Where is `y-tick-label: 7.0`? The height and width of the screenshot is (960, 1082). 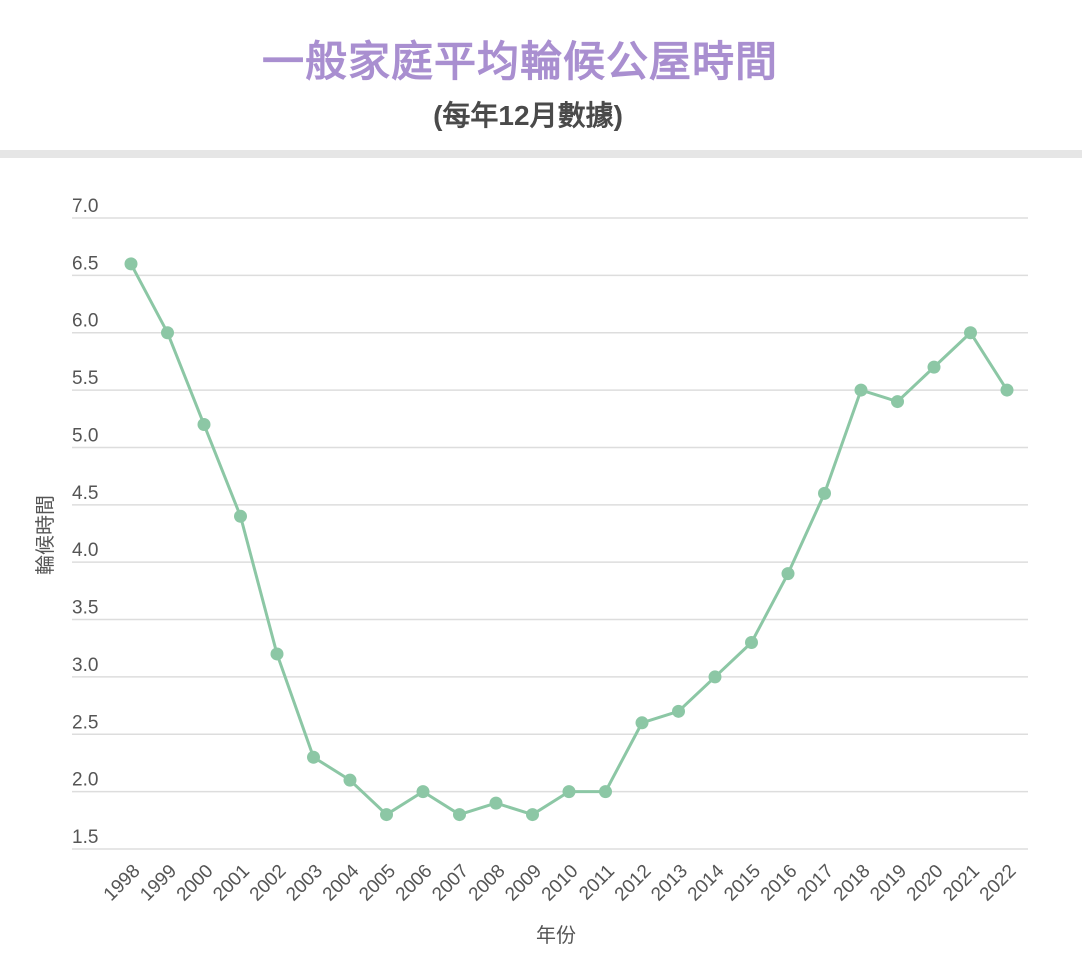
y-tick-label: 7.0 is located at coordinates (85, 206).